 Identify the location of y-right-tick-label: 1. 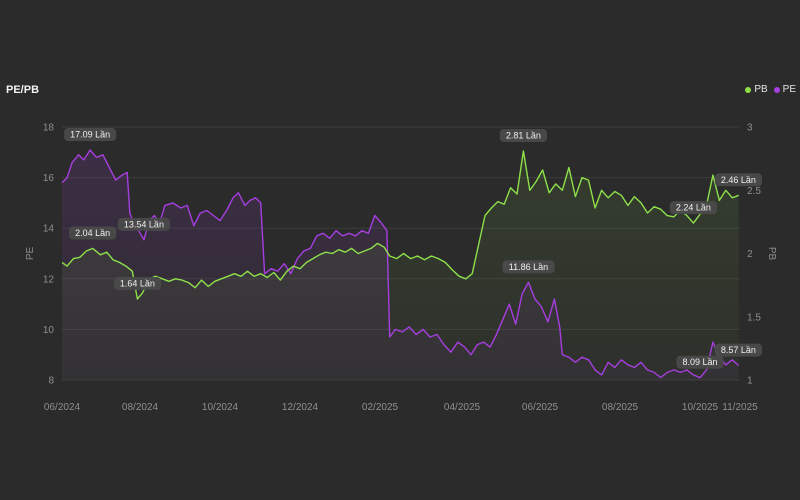
(750, 381).